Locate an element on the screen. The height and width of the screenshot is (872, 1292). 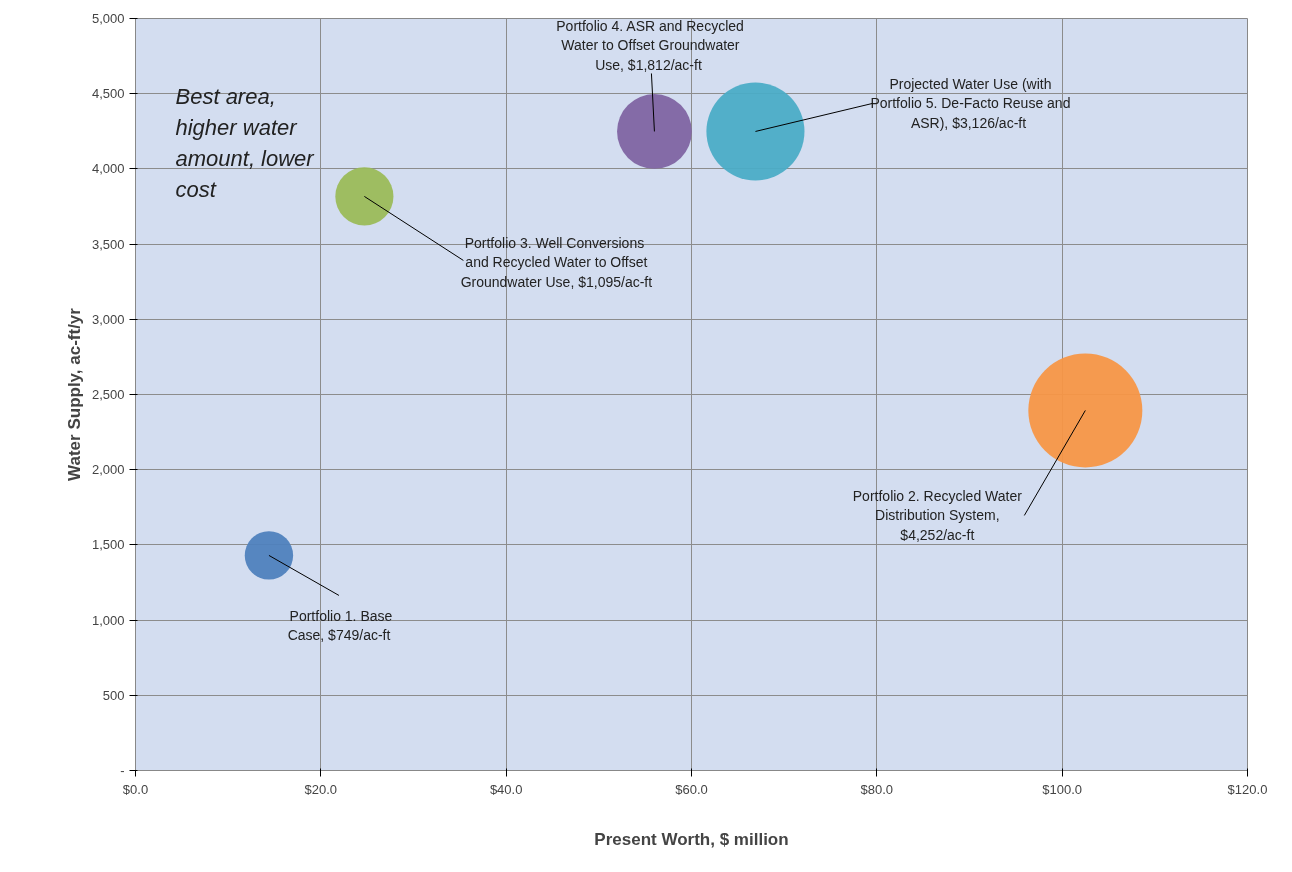
x-tick-label: $120.0 is located at coordinates (1247, 789).